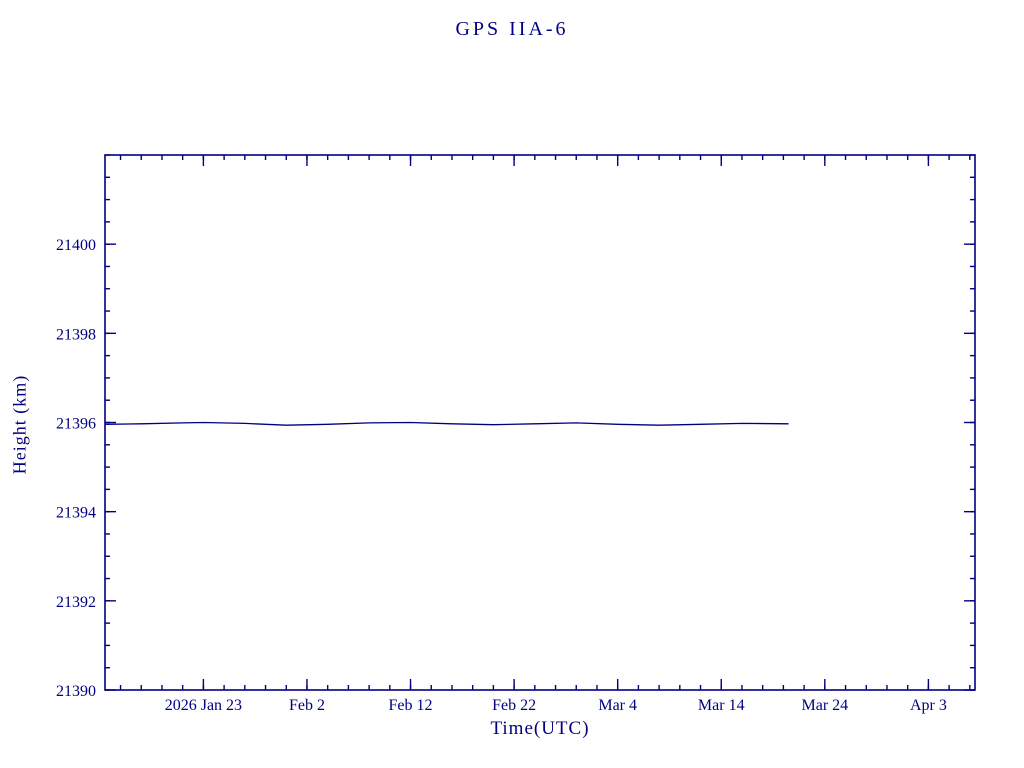 The height and width of the screenshot is (768, 1024). What do you see at coordinates (76, 513) in the screenshot?
I see `y-tick-label: 21394` at bounding box center [76, 513].